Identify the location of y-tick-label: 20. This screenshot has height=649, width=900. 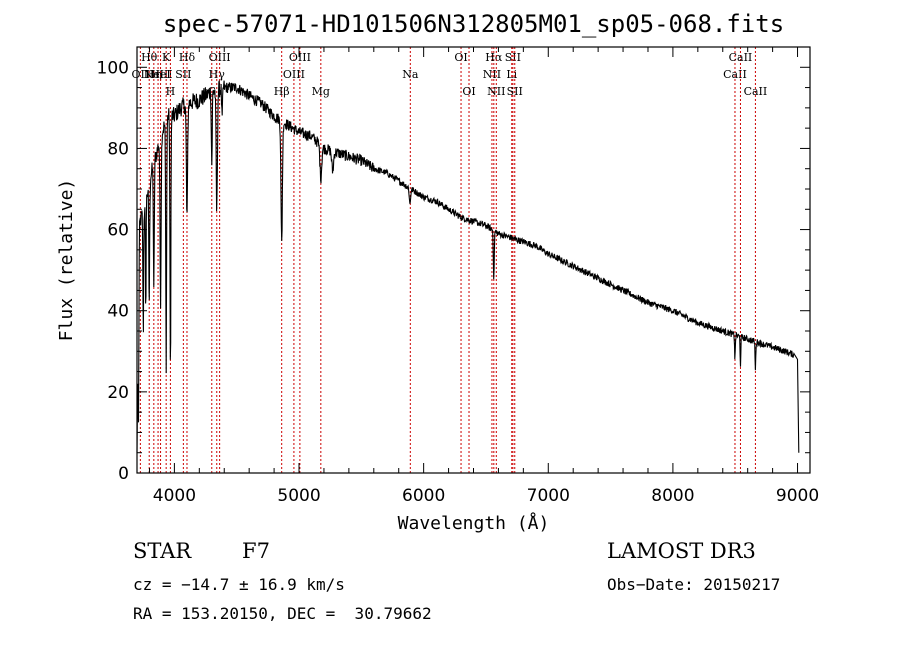
(118, 393).